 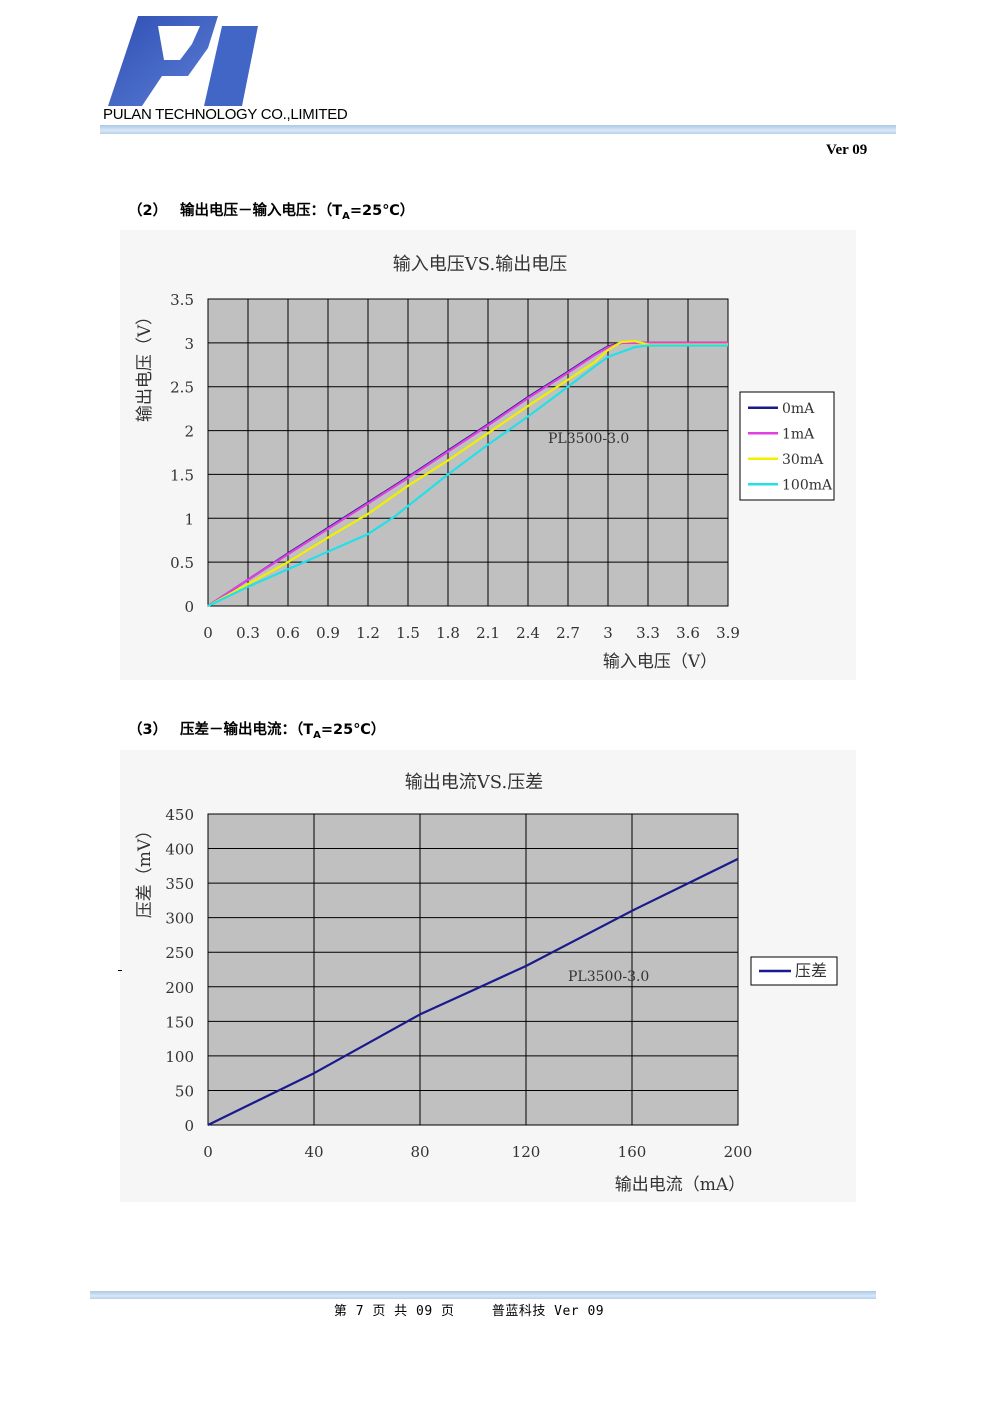 What do you see at coordinates (798, 434) in the screenshot?
I see `legend-label: 1mA` at bounding box center [798, 434].